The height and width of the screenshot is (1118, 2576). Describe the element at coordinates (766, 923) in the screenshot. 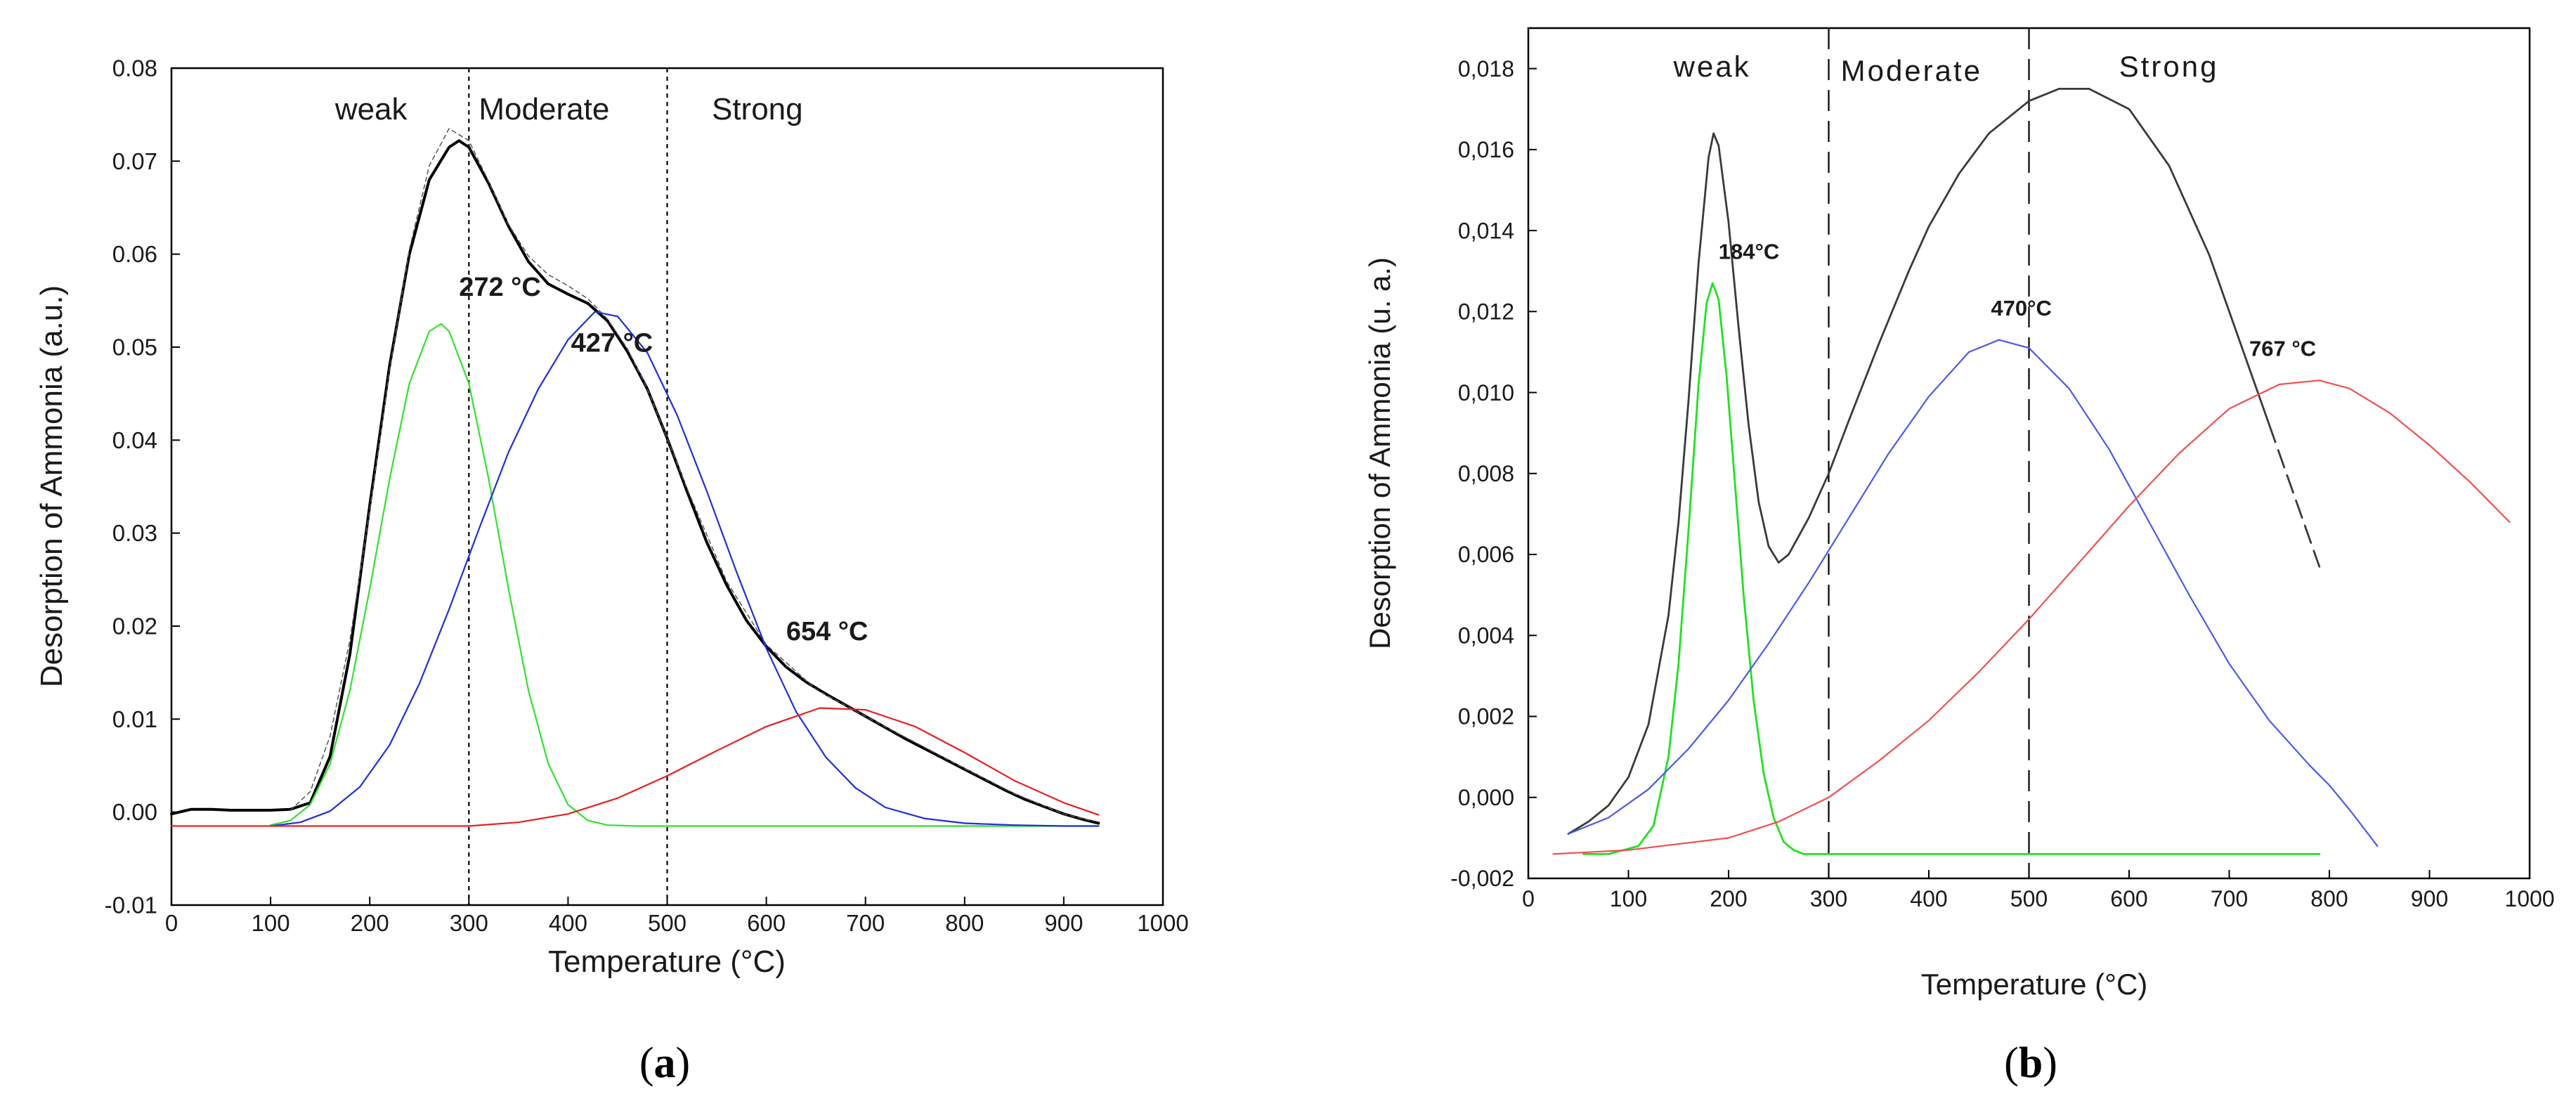

I see `x-tick-label-600-a: 600` at that location.